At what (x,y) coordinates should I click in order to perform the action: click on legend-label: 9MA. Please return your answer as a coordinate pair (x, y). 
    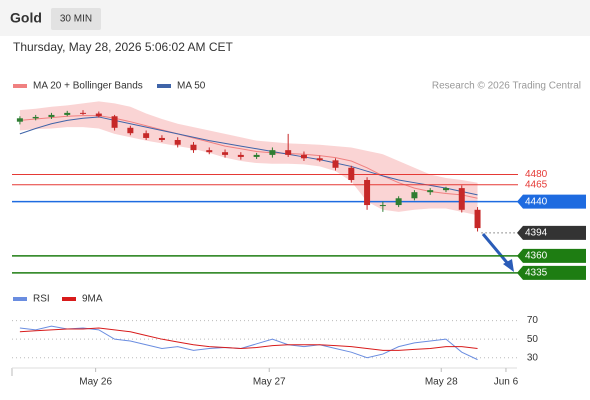
    Looking at the image, I should click on (92, 299).